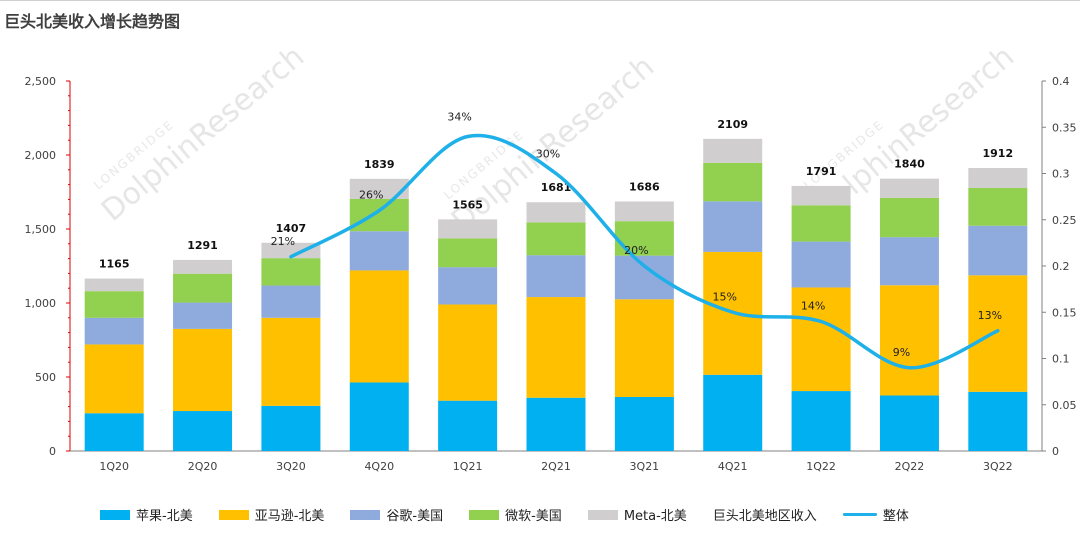 This screenshot has width=1080, height=536. Describe the element at coordinates (41, 303) in the screenshot. I see `y-left-tick-label: 1,000` at that location.